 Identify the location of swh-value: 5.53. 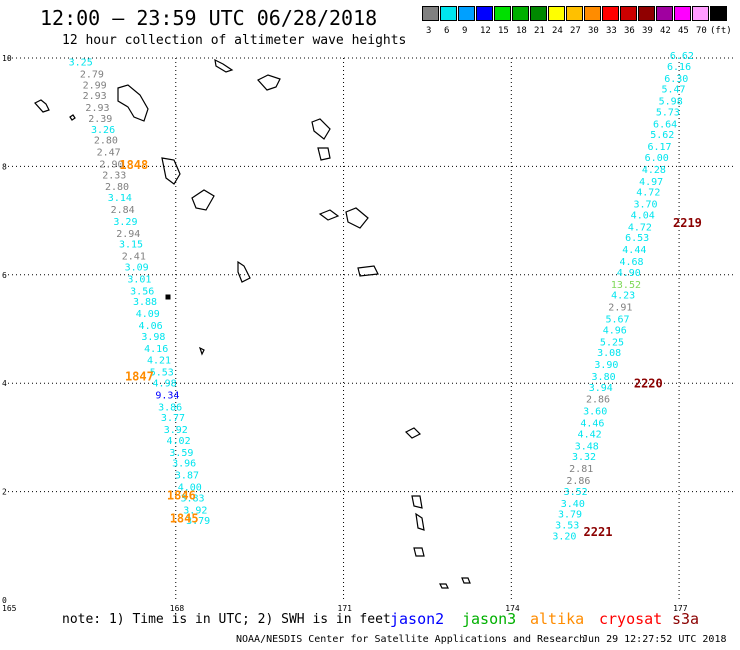
(162, 373).